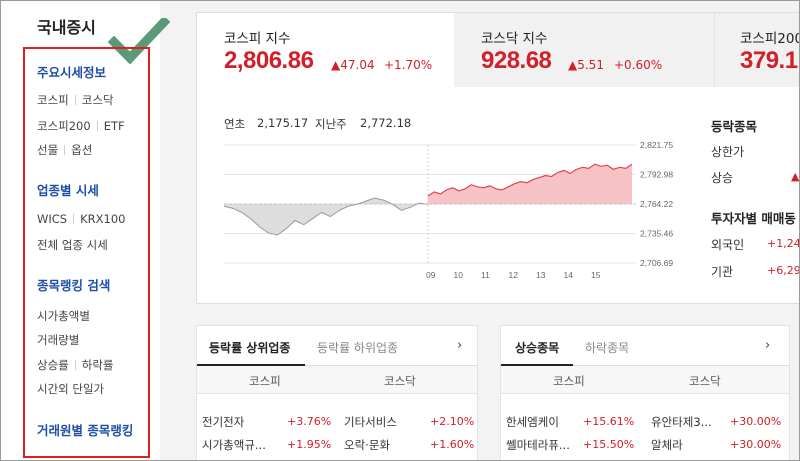 The height and width of the screenshot is (461, 800). Describe the element at coordinates (53, 100) in the screenshot. I see `sidebar-link-kospi: 코스피` at that location.